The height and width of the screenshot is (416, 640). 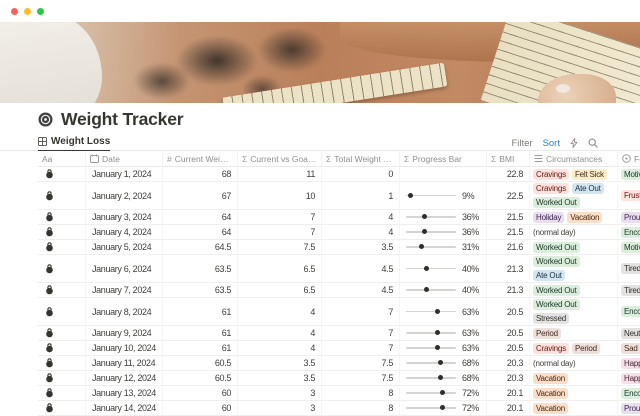 I want to click on cell-circumstances: Cravings Felt Sick, so click(x=574, y=174).